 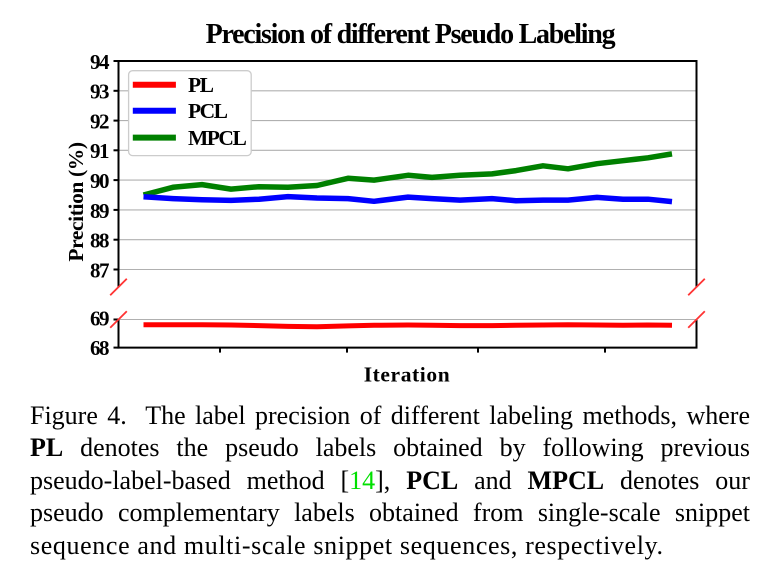 I want to click on svg-text: Precition (%), so click(x=76, y=201).